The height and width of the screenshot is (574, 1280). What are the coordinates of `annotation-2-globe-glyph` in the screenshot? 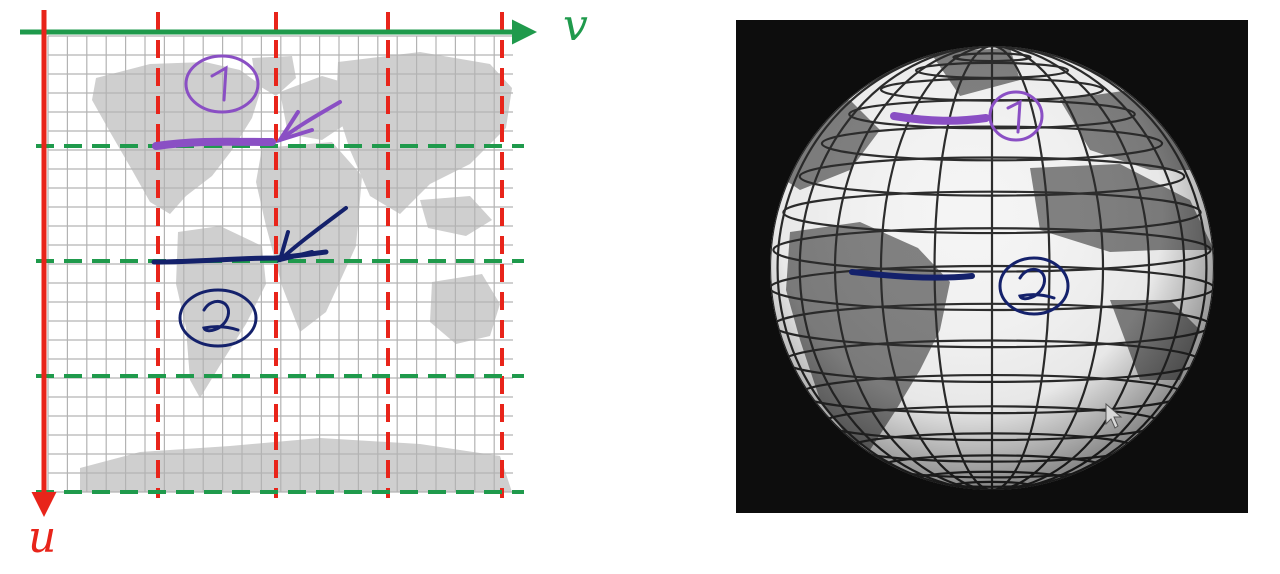 It's located at (1037, 284).